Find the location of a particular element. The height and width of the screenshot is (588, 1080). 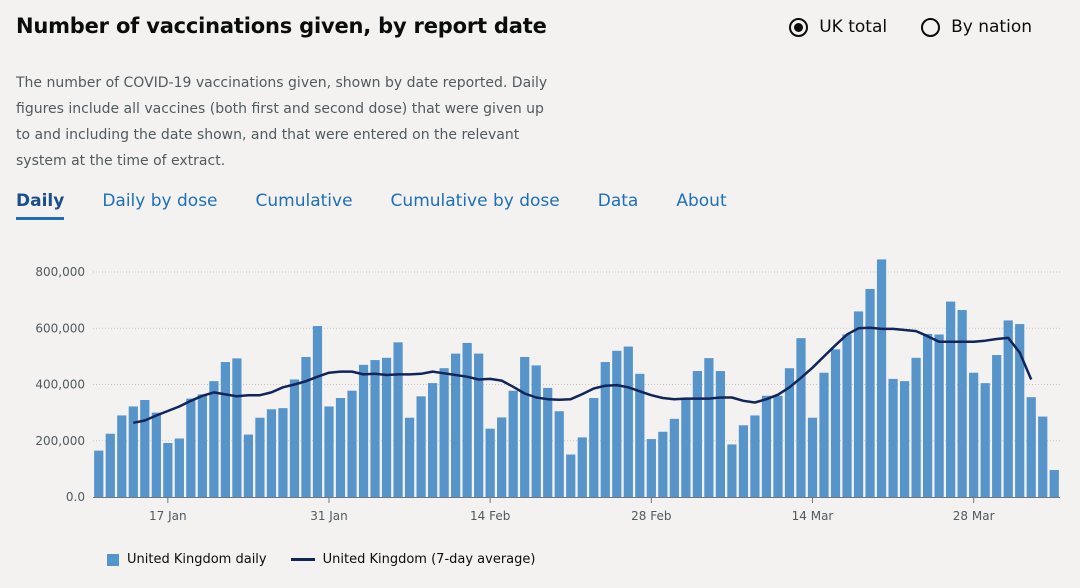

radio-unselected-icon is located at coordinates (931, 27).